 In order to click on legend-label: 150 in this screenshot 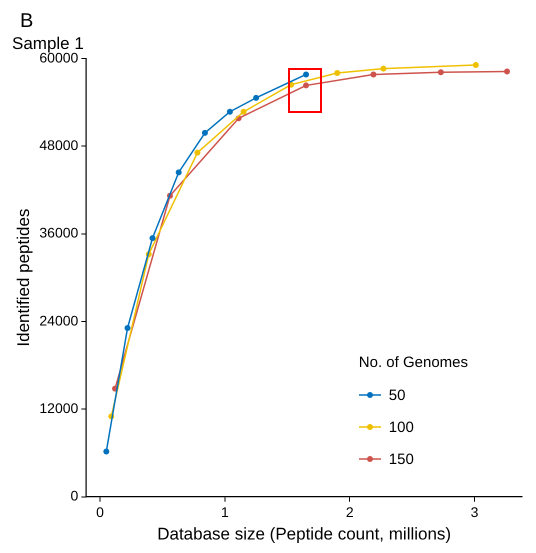, I will do `click(401, 459)`.